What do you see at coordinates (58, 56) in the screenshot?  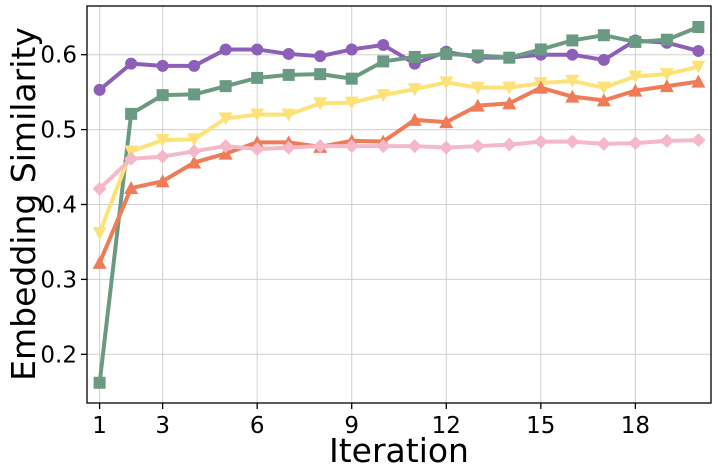 I see `y-tick-label: 0.6` at bounding box center [58, 56].